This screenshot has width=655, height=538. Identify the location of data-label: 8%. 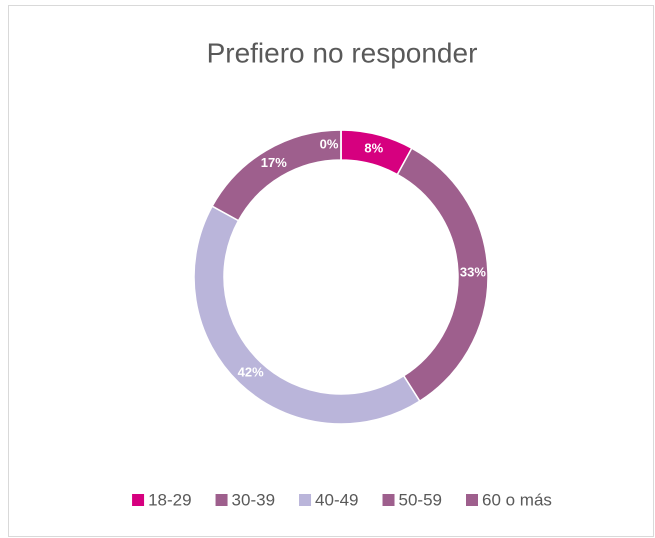
(373, 148).